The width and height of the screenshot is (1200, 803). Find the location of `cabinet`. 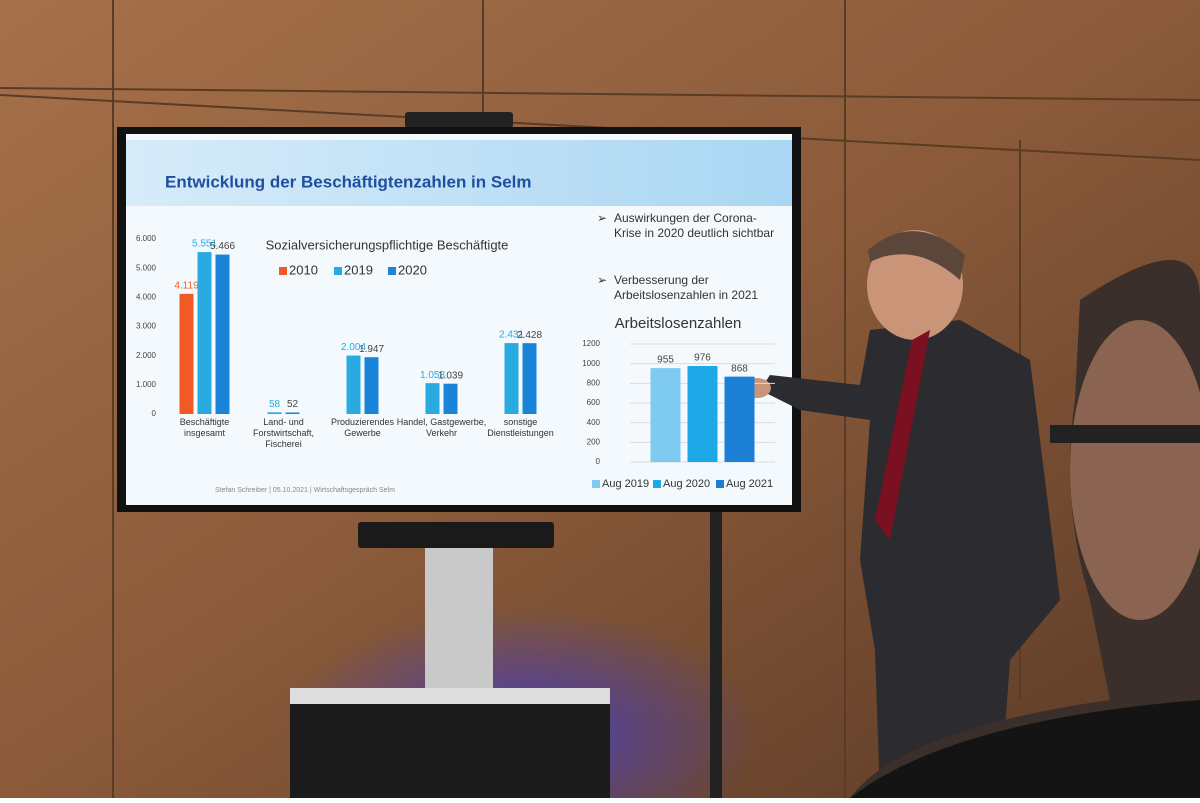

cabinet is located at coordinates (450, 744).